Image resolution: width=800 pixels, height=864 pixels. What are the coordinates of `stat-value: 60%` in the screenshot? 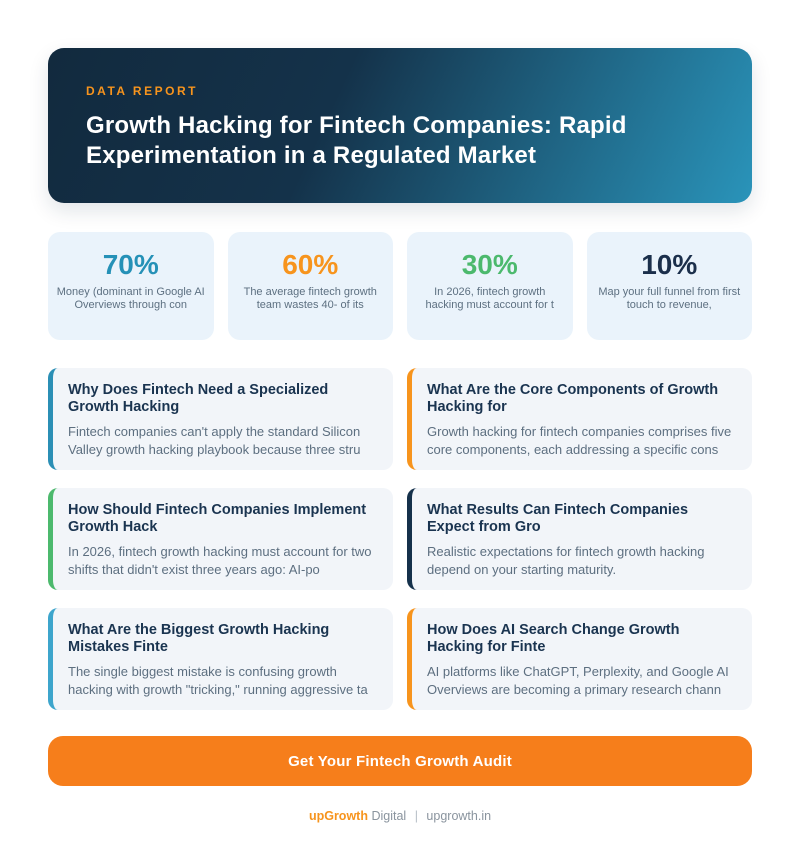 It's located at (310, 264).